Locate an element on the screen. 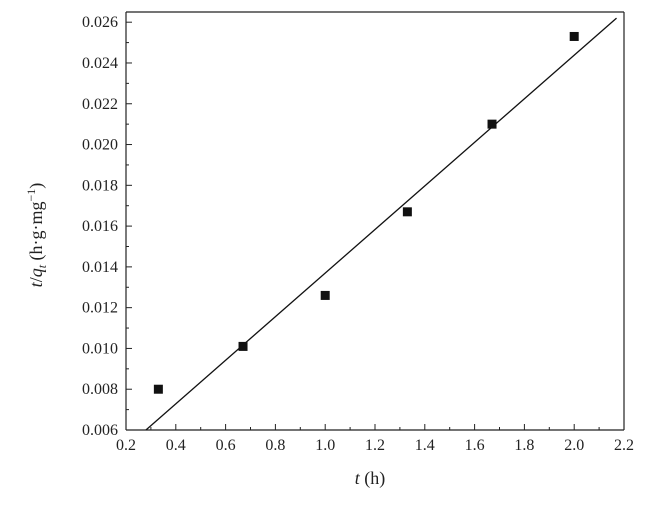  y-tick-label: 0.012 is located at coordinates (100, 308).